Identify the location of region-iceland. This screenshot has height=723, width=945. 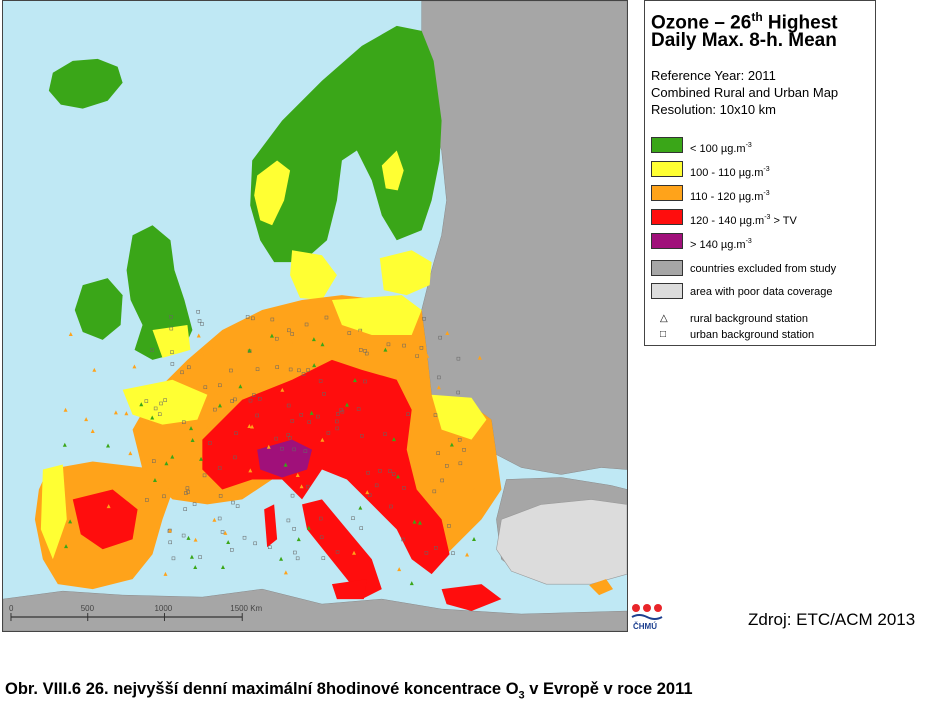
(85, 83).